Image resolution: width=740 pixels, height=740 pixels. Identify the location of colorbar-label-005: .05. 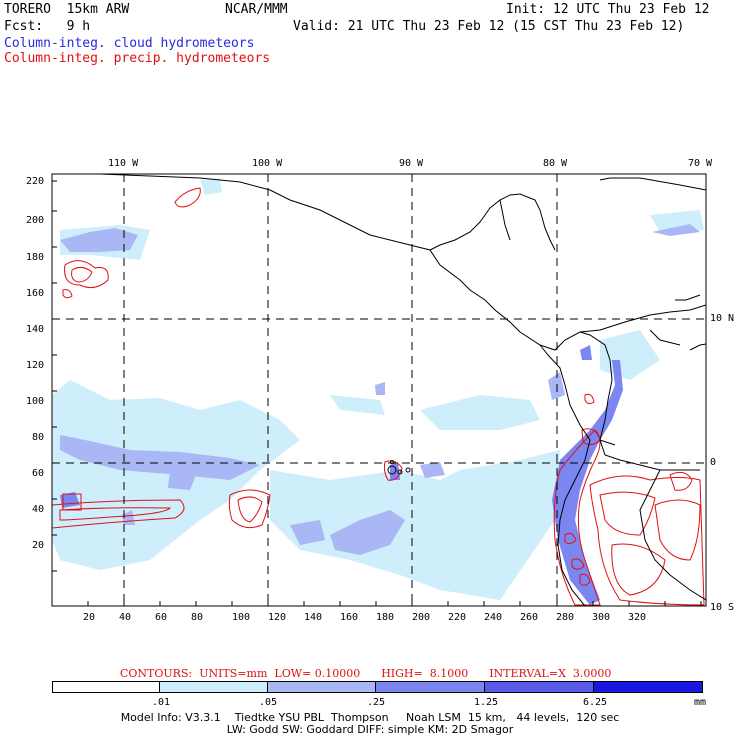
(268, 702).